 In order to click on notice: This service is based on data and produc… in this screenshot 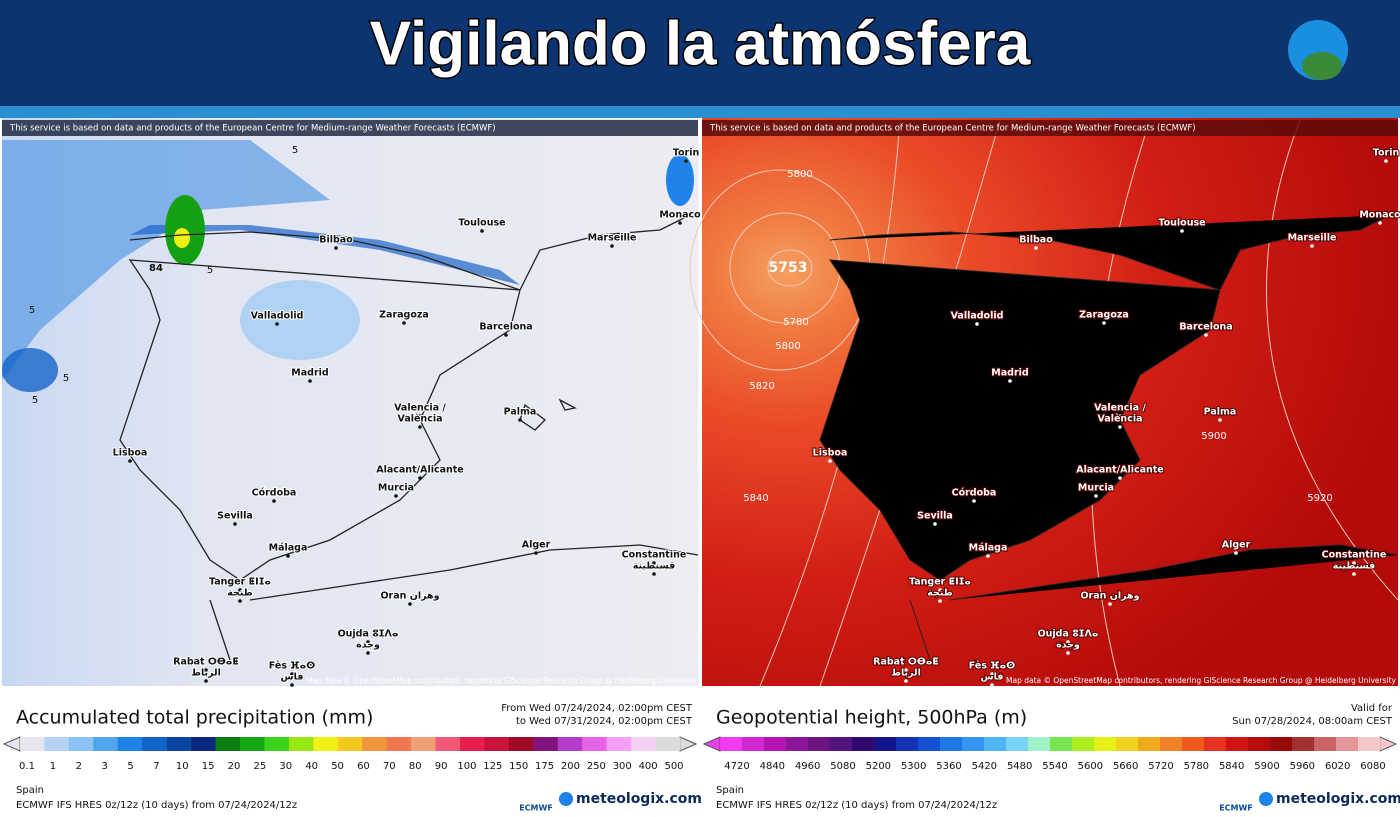, I will do `click(952, 129)`.